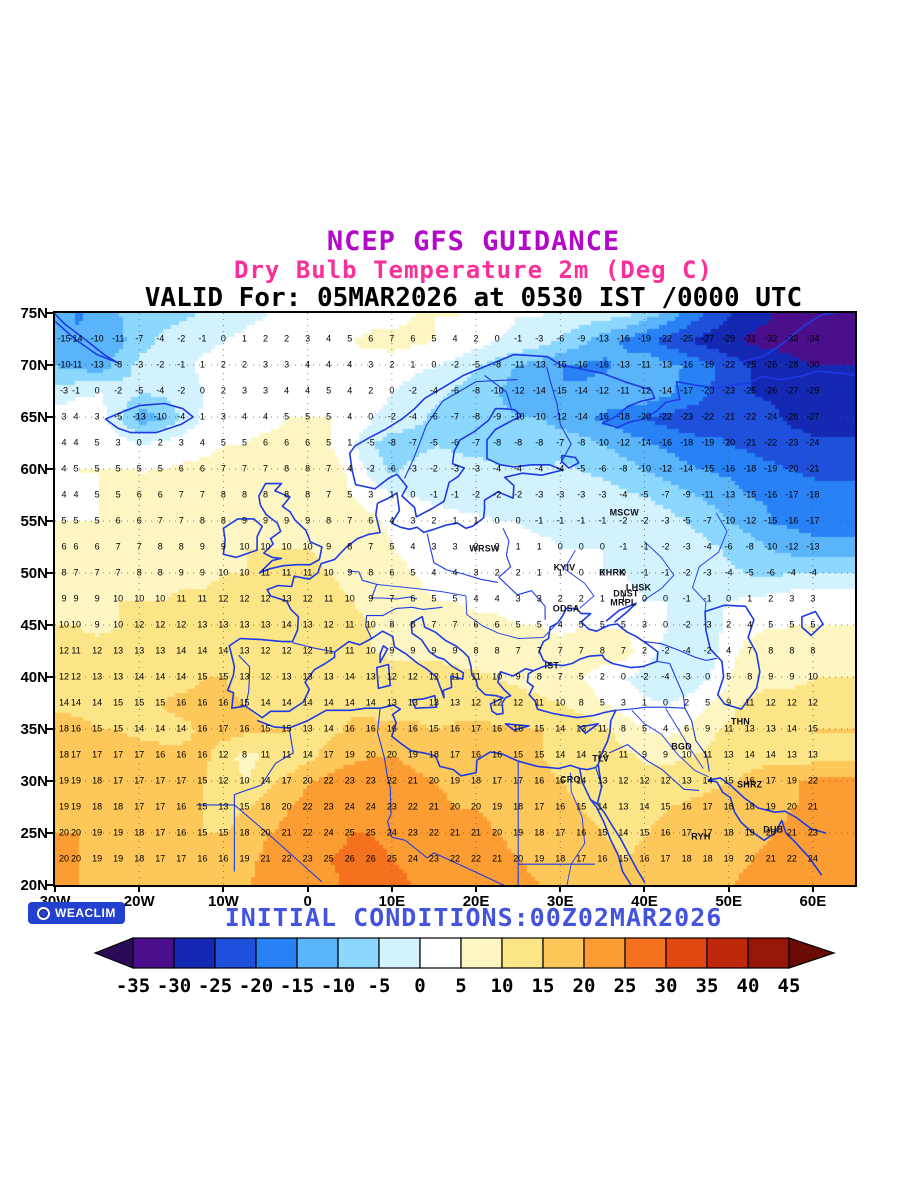  What do you see at coordinates (433, 494) in the screenshot?
I see `temp-value: -1` at bounding box center [433, 494].